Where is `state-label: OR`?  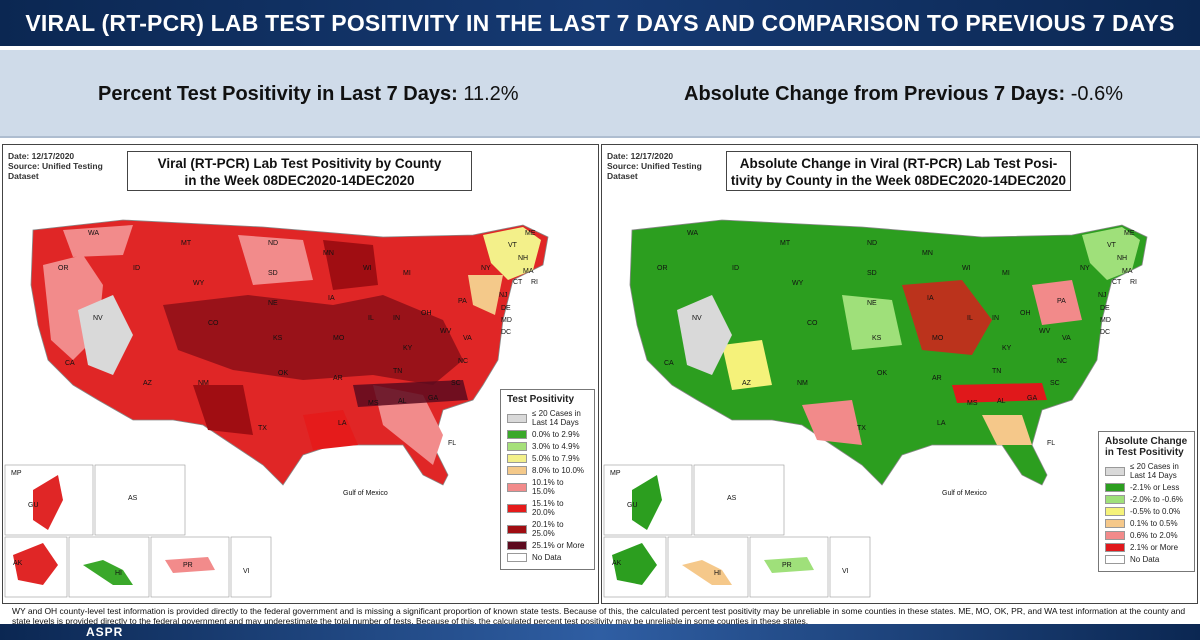
state-label: OR is located at coordinates (63, 268).